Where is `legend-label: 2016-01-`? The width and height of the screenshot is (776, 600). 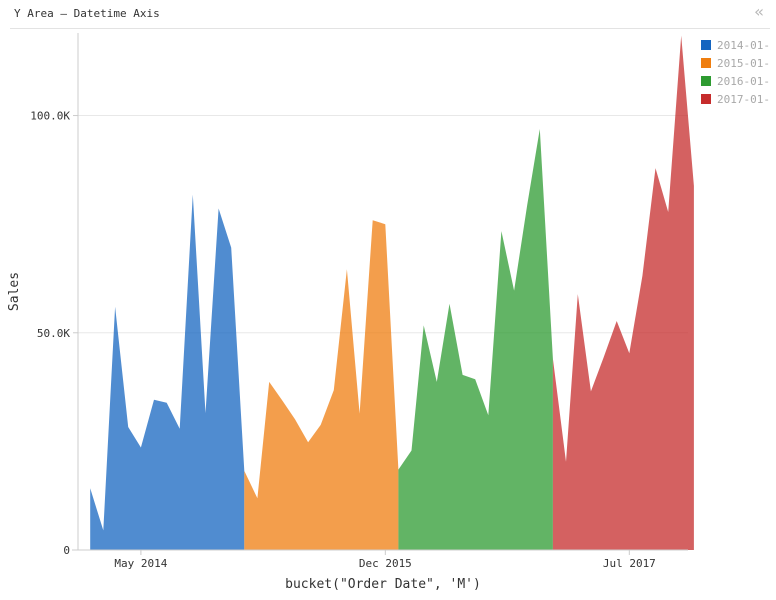
legend-label: 2016-01- is located at coordinates (743, 81).